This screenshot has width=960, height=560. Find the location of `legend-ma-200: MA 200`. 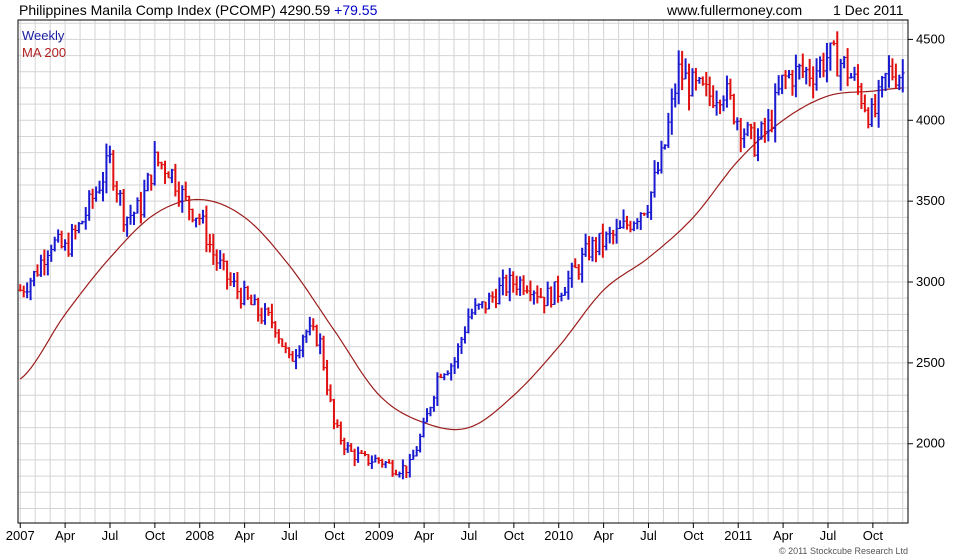

legend-ma-200: MA 200 is located at coordinates (44, 52).